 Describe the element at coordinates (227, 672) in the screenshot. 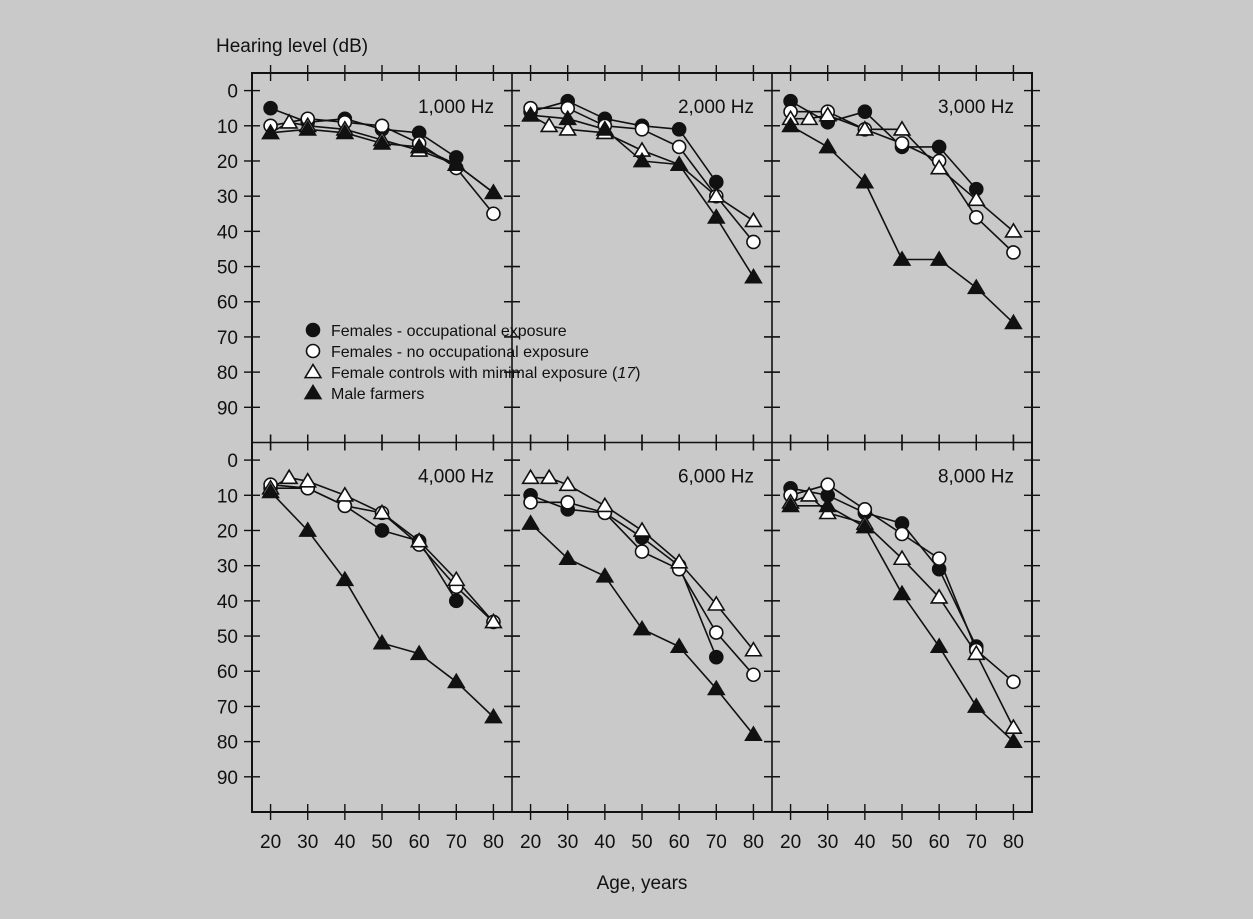

I see `y-tick-label: 60` at that location.